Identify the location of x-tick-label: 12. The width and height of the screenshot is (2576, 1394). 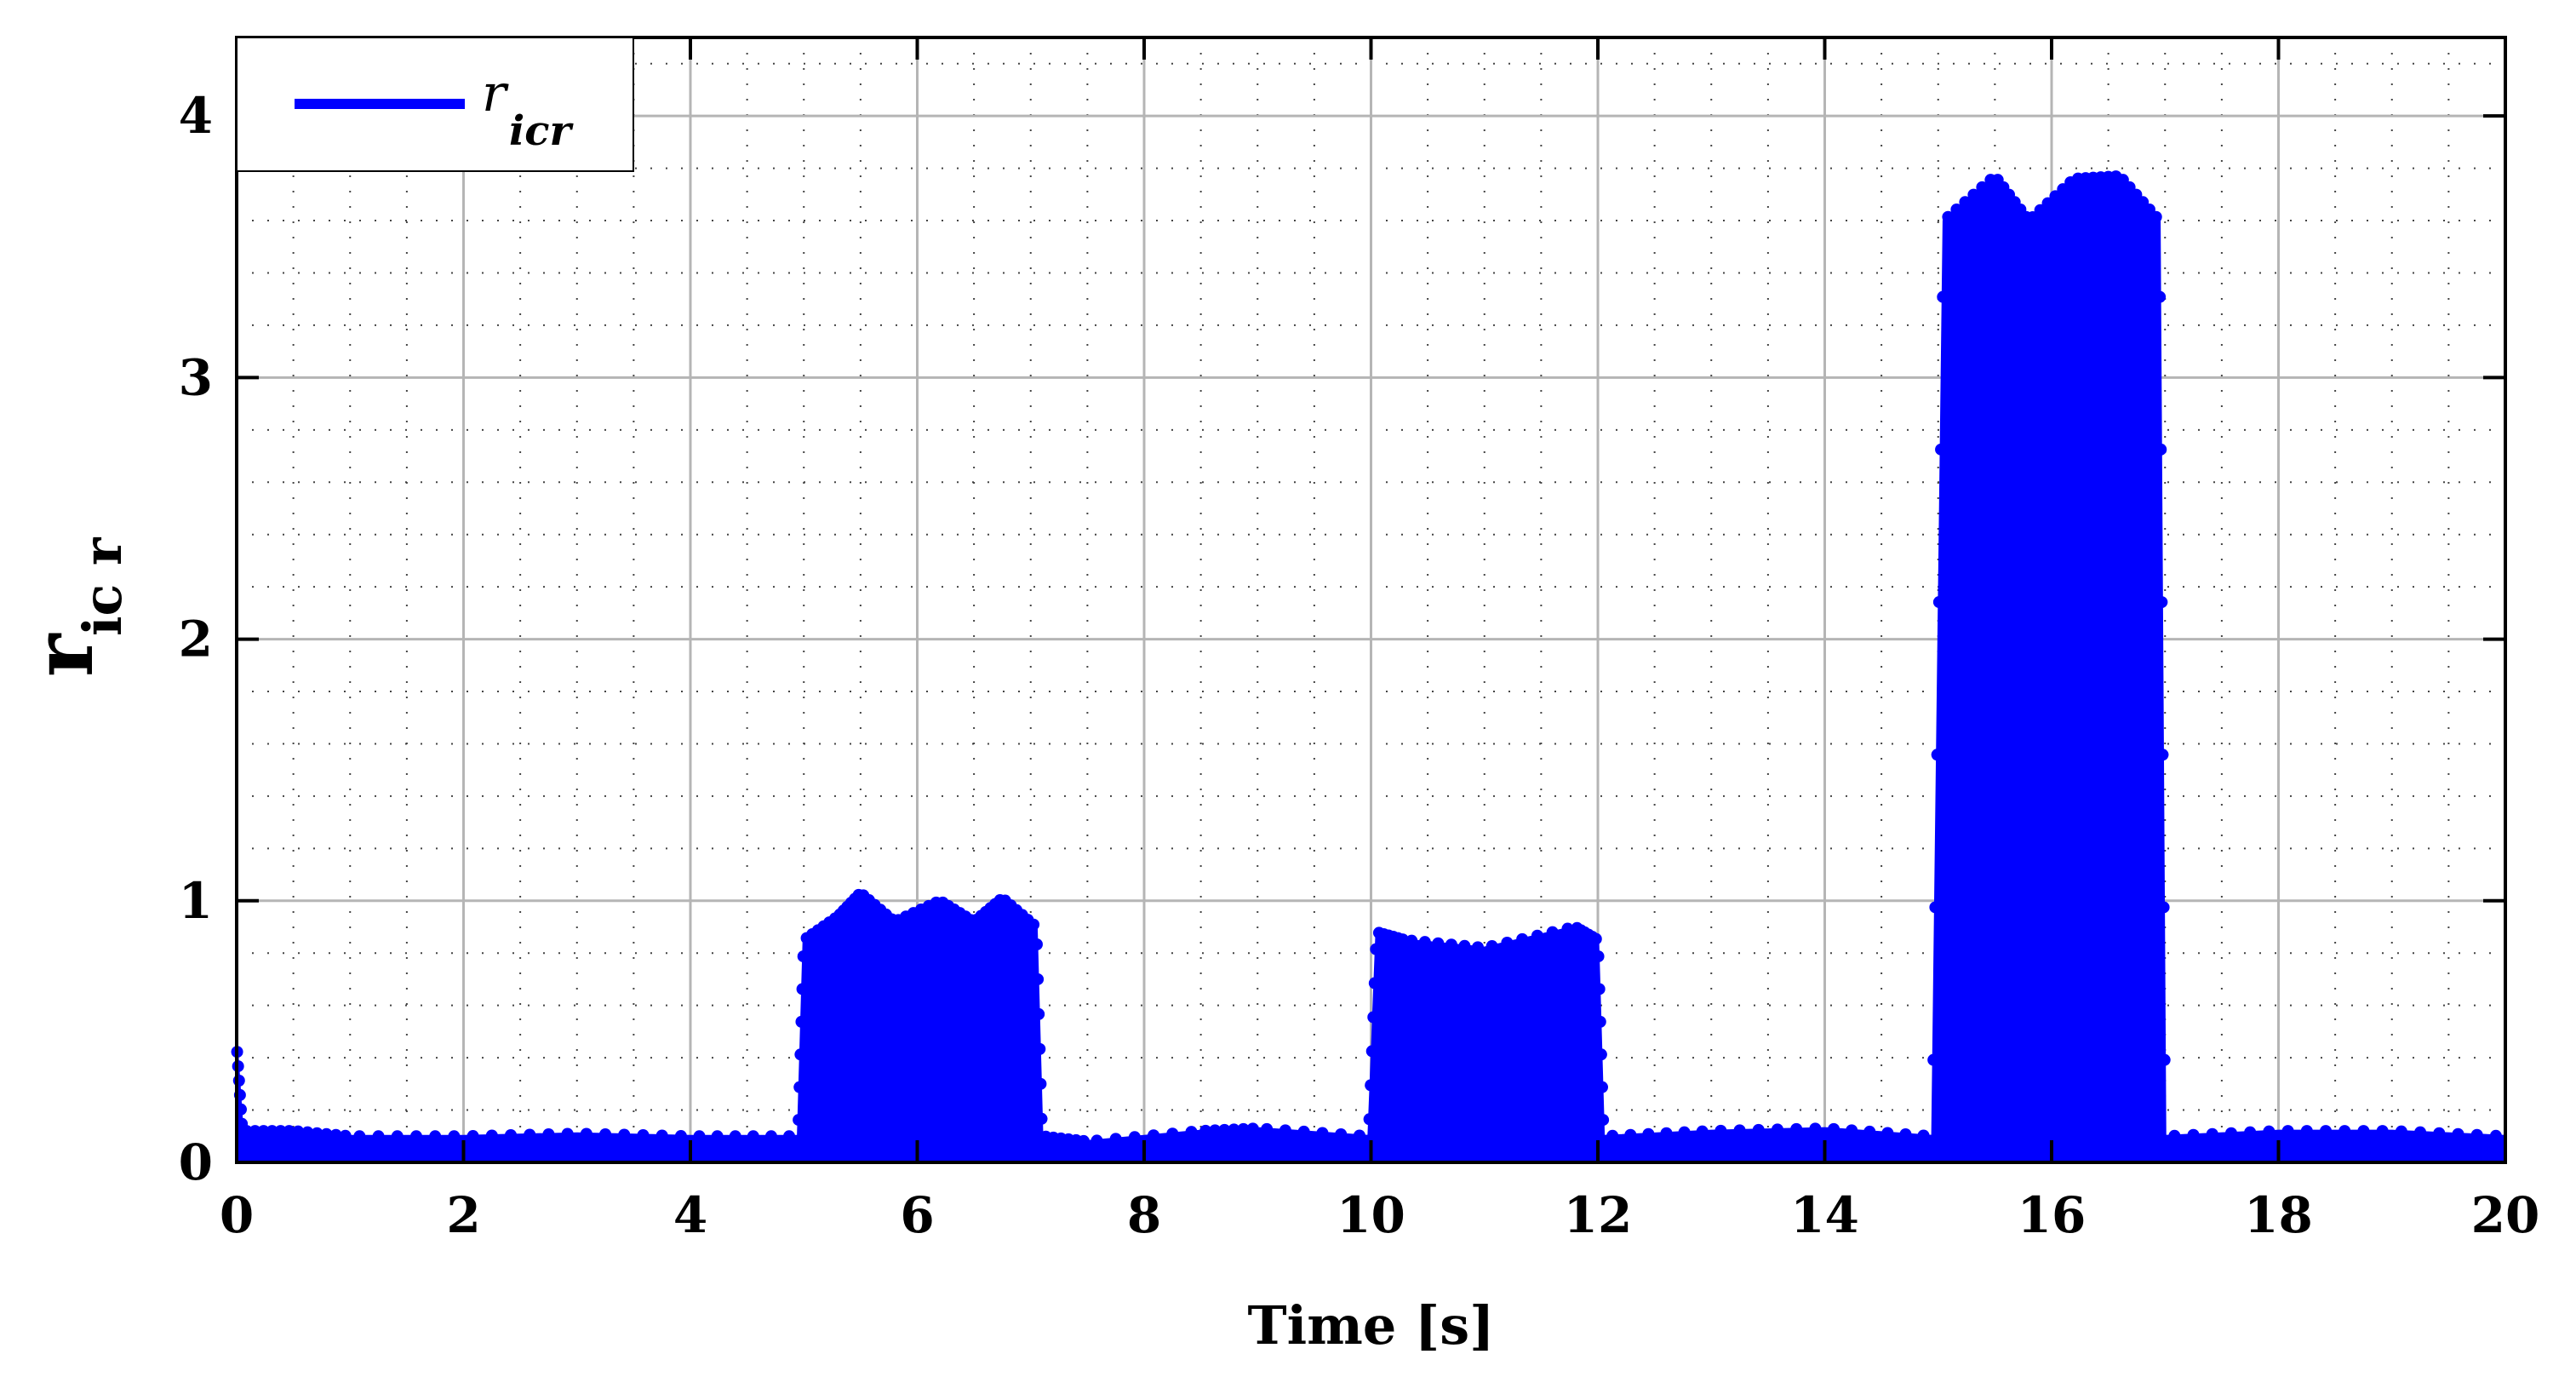
(1598, 1215).